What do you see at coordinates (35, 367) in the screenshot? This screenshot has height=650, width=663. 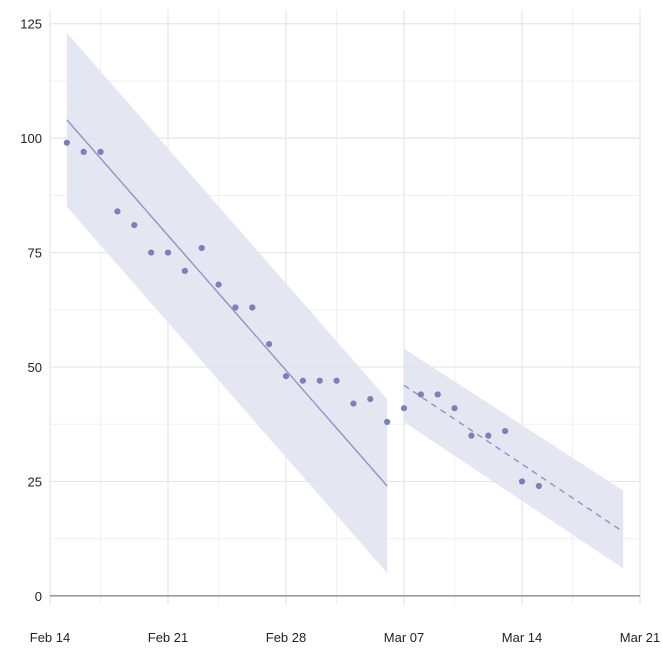 I see `y-tick-label: 50` at bounding box center [35, 367].